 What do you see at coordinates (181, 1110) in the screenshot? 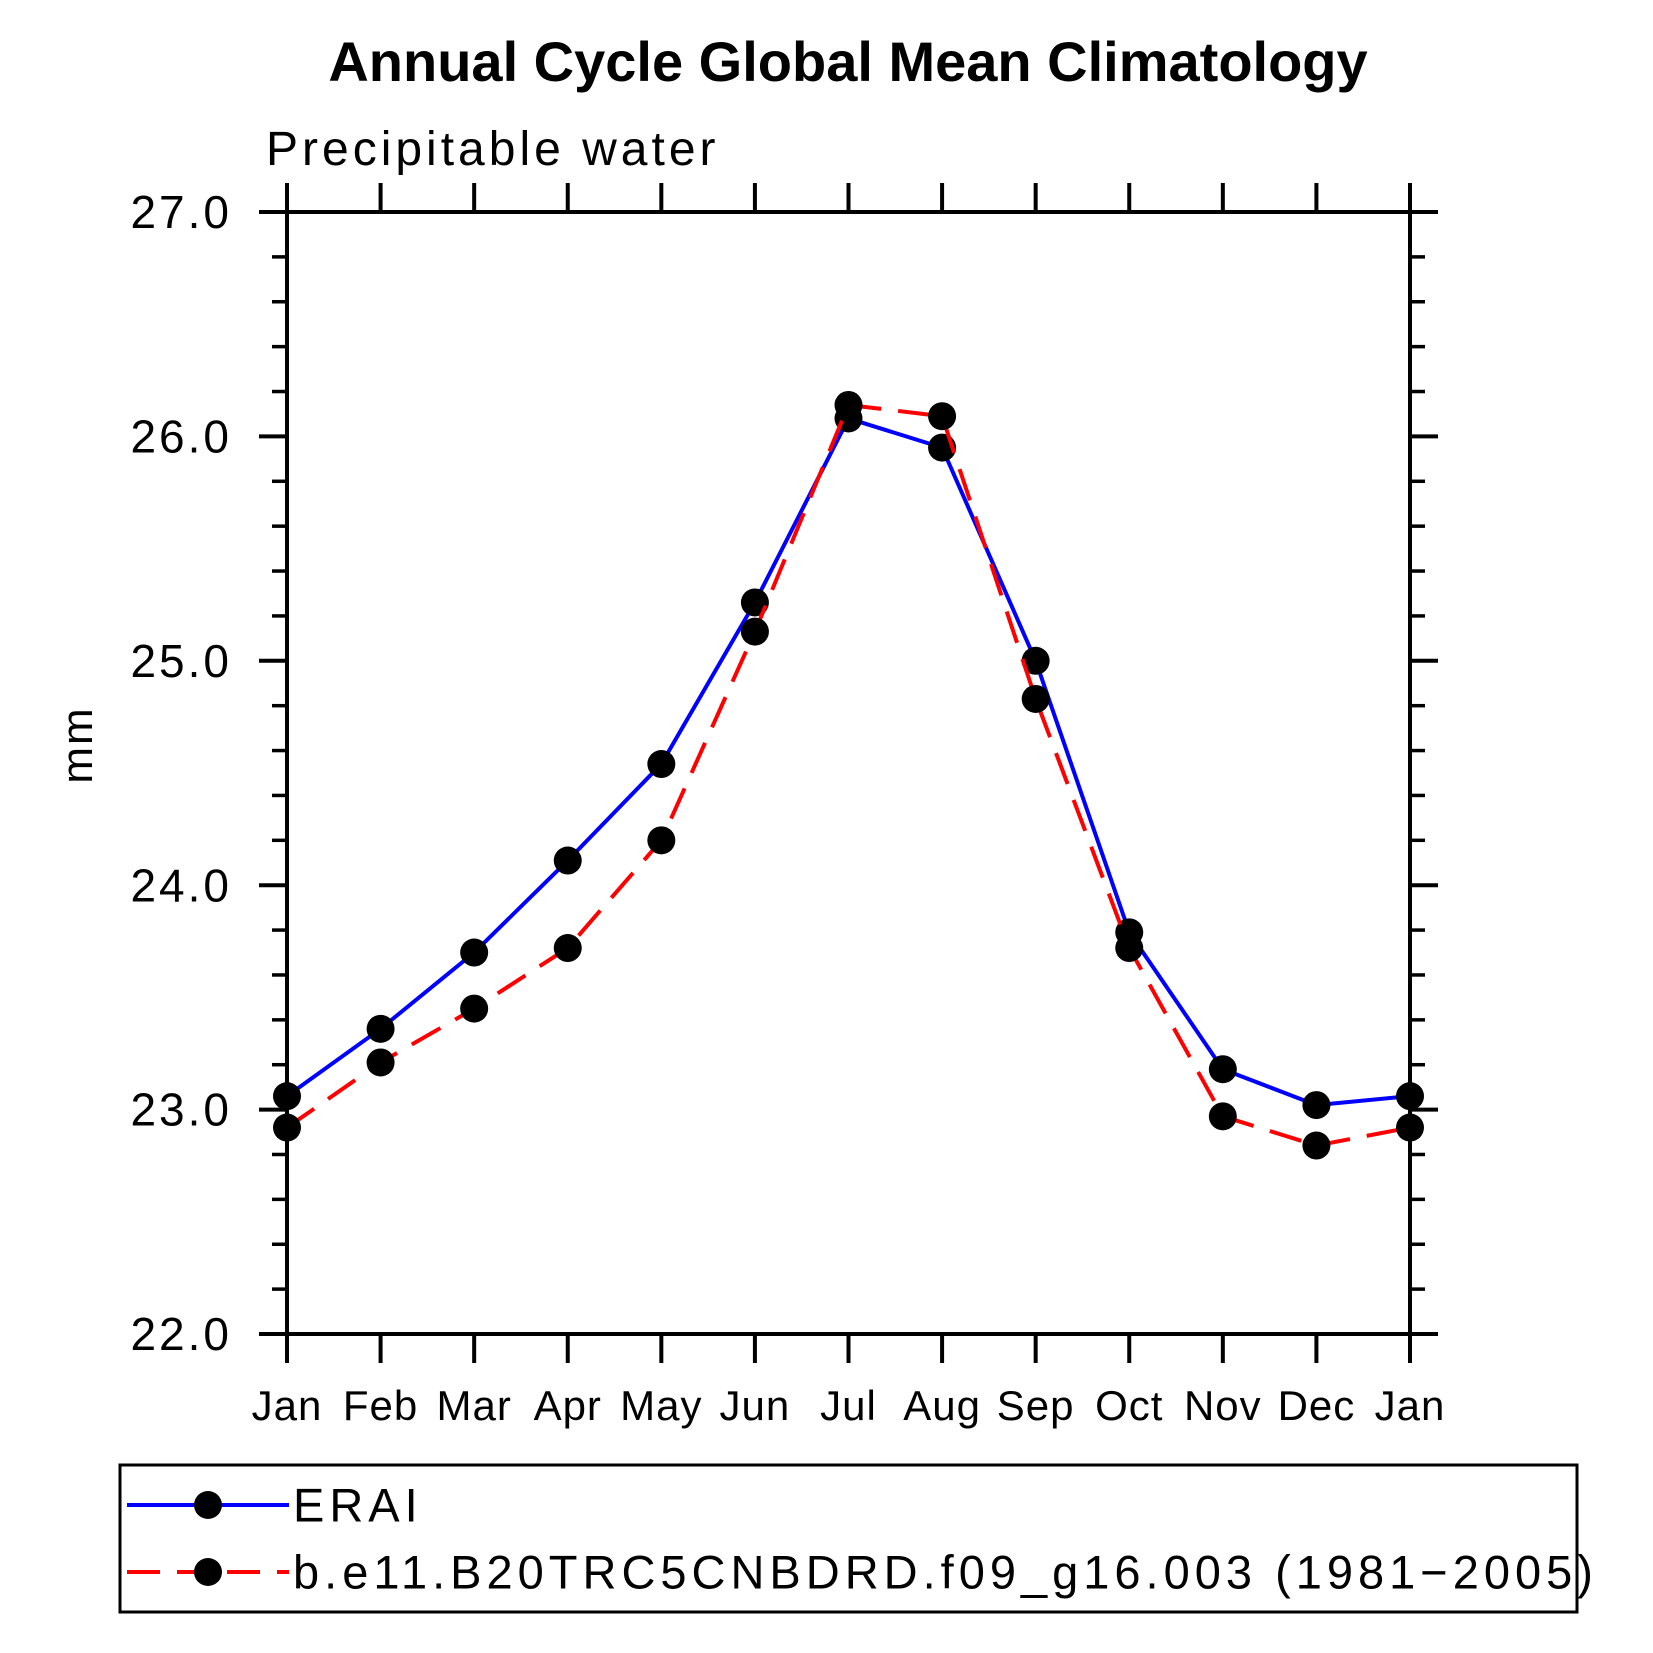
I see `y-tick-label: 23.0` at bounding box center [181, 1110].